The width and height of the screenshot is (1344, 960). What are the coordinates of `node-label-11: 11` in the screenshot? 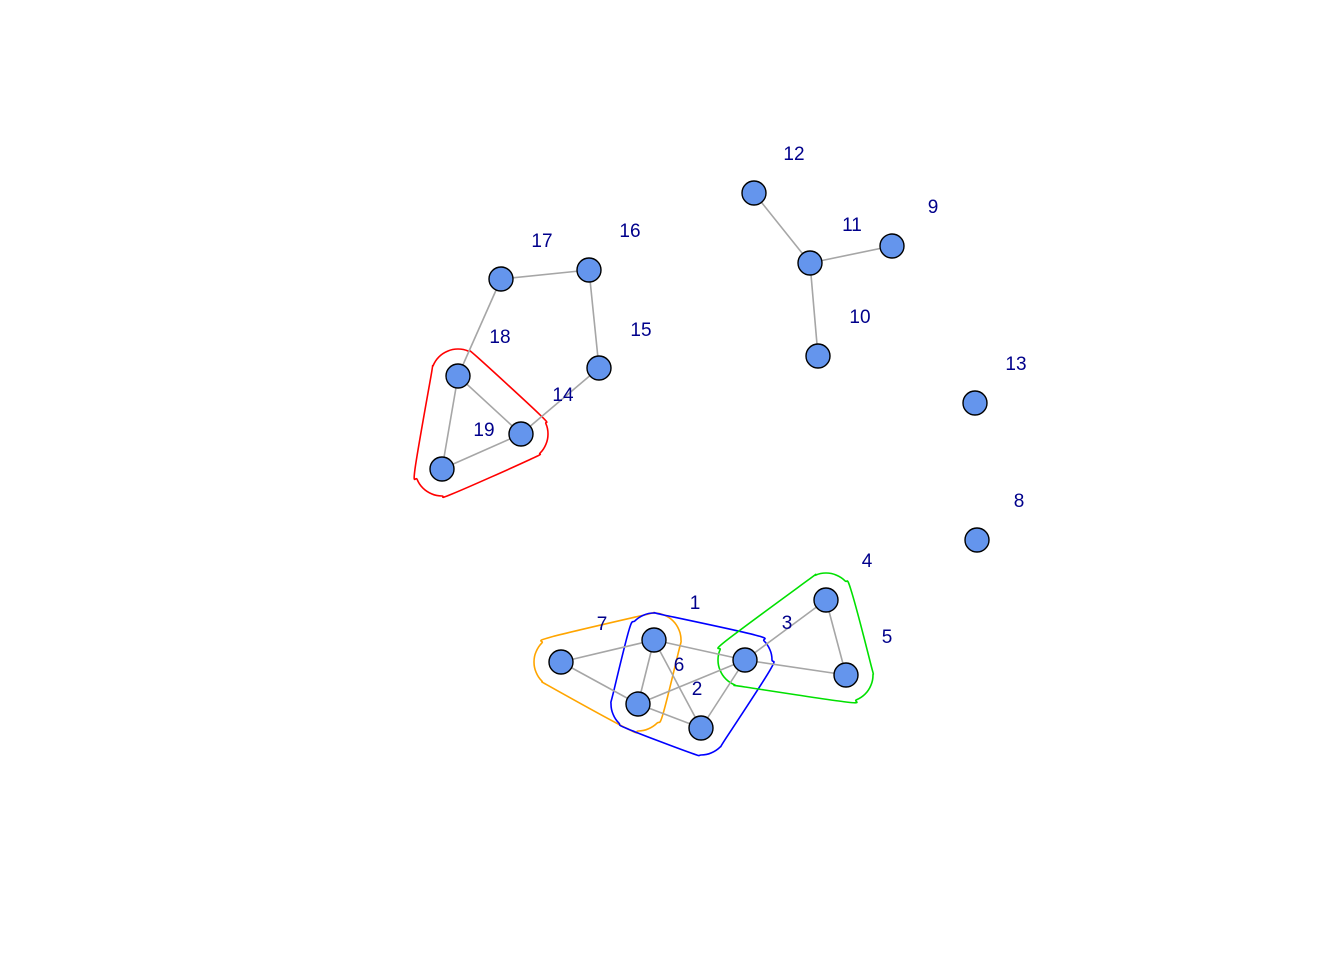 It's located at (852, 225).